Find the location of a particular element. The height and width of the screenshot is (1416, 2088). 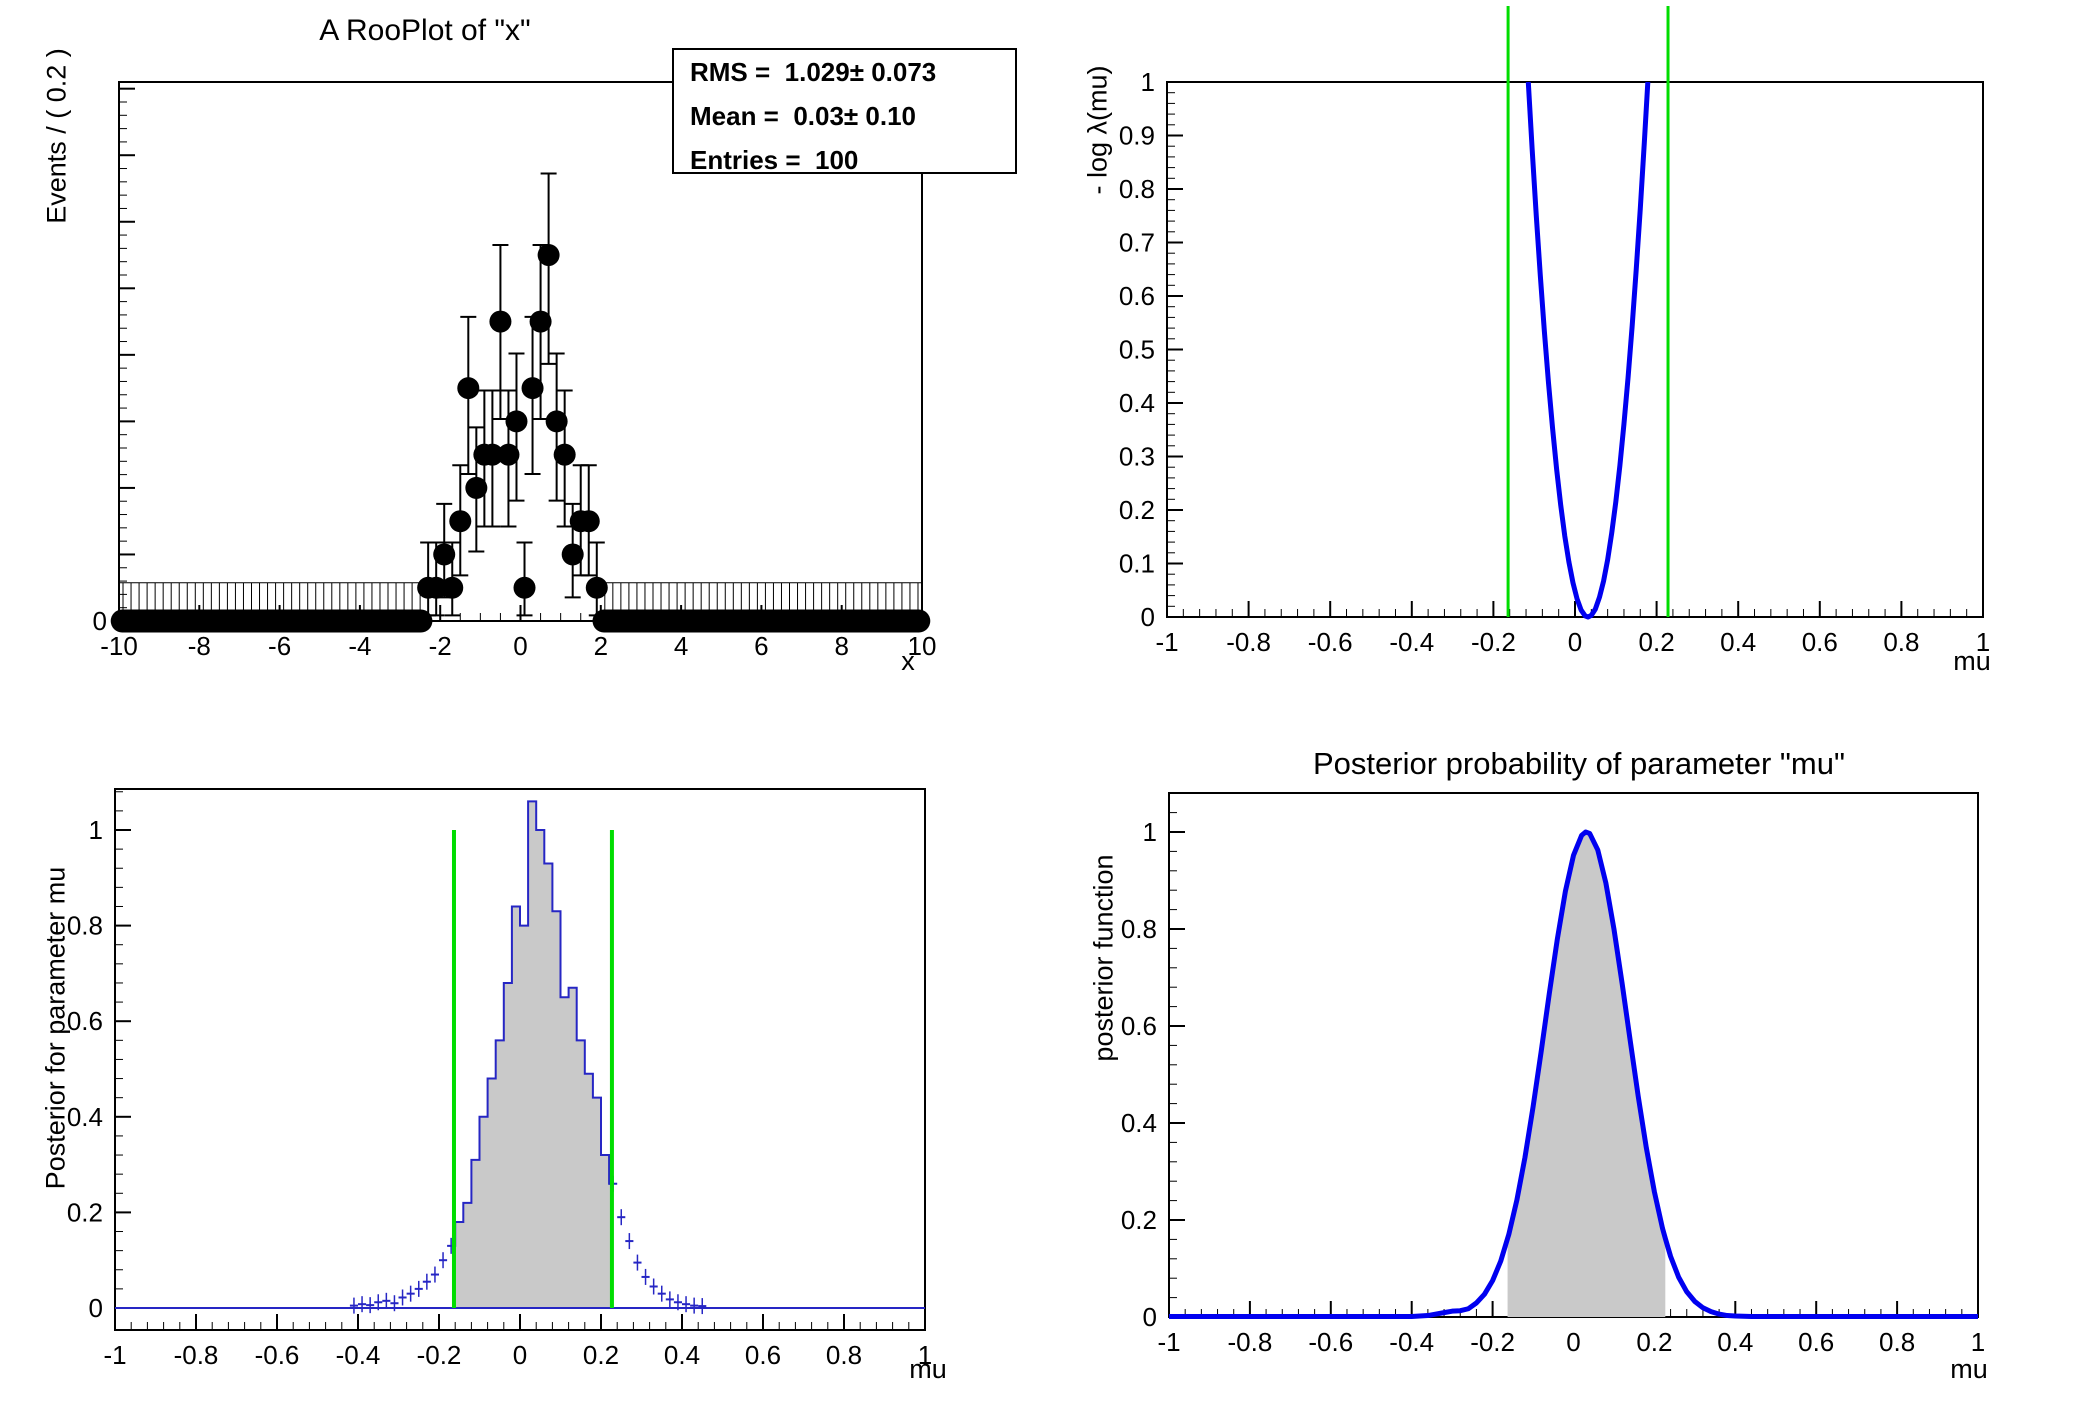

pad3-x-axis-title: mu is located at coordinates (928, 1369).